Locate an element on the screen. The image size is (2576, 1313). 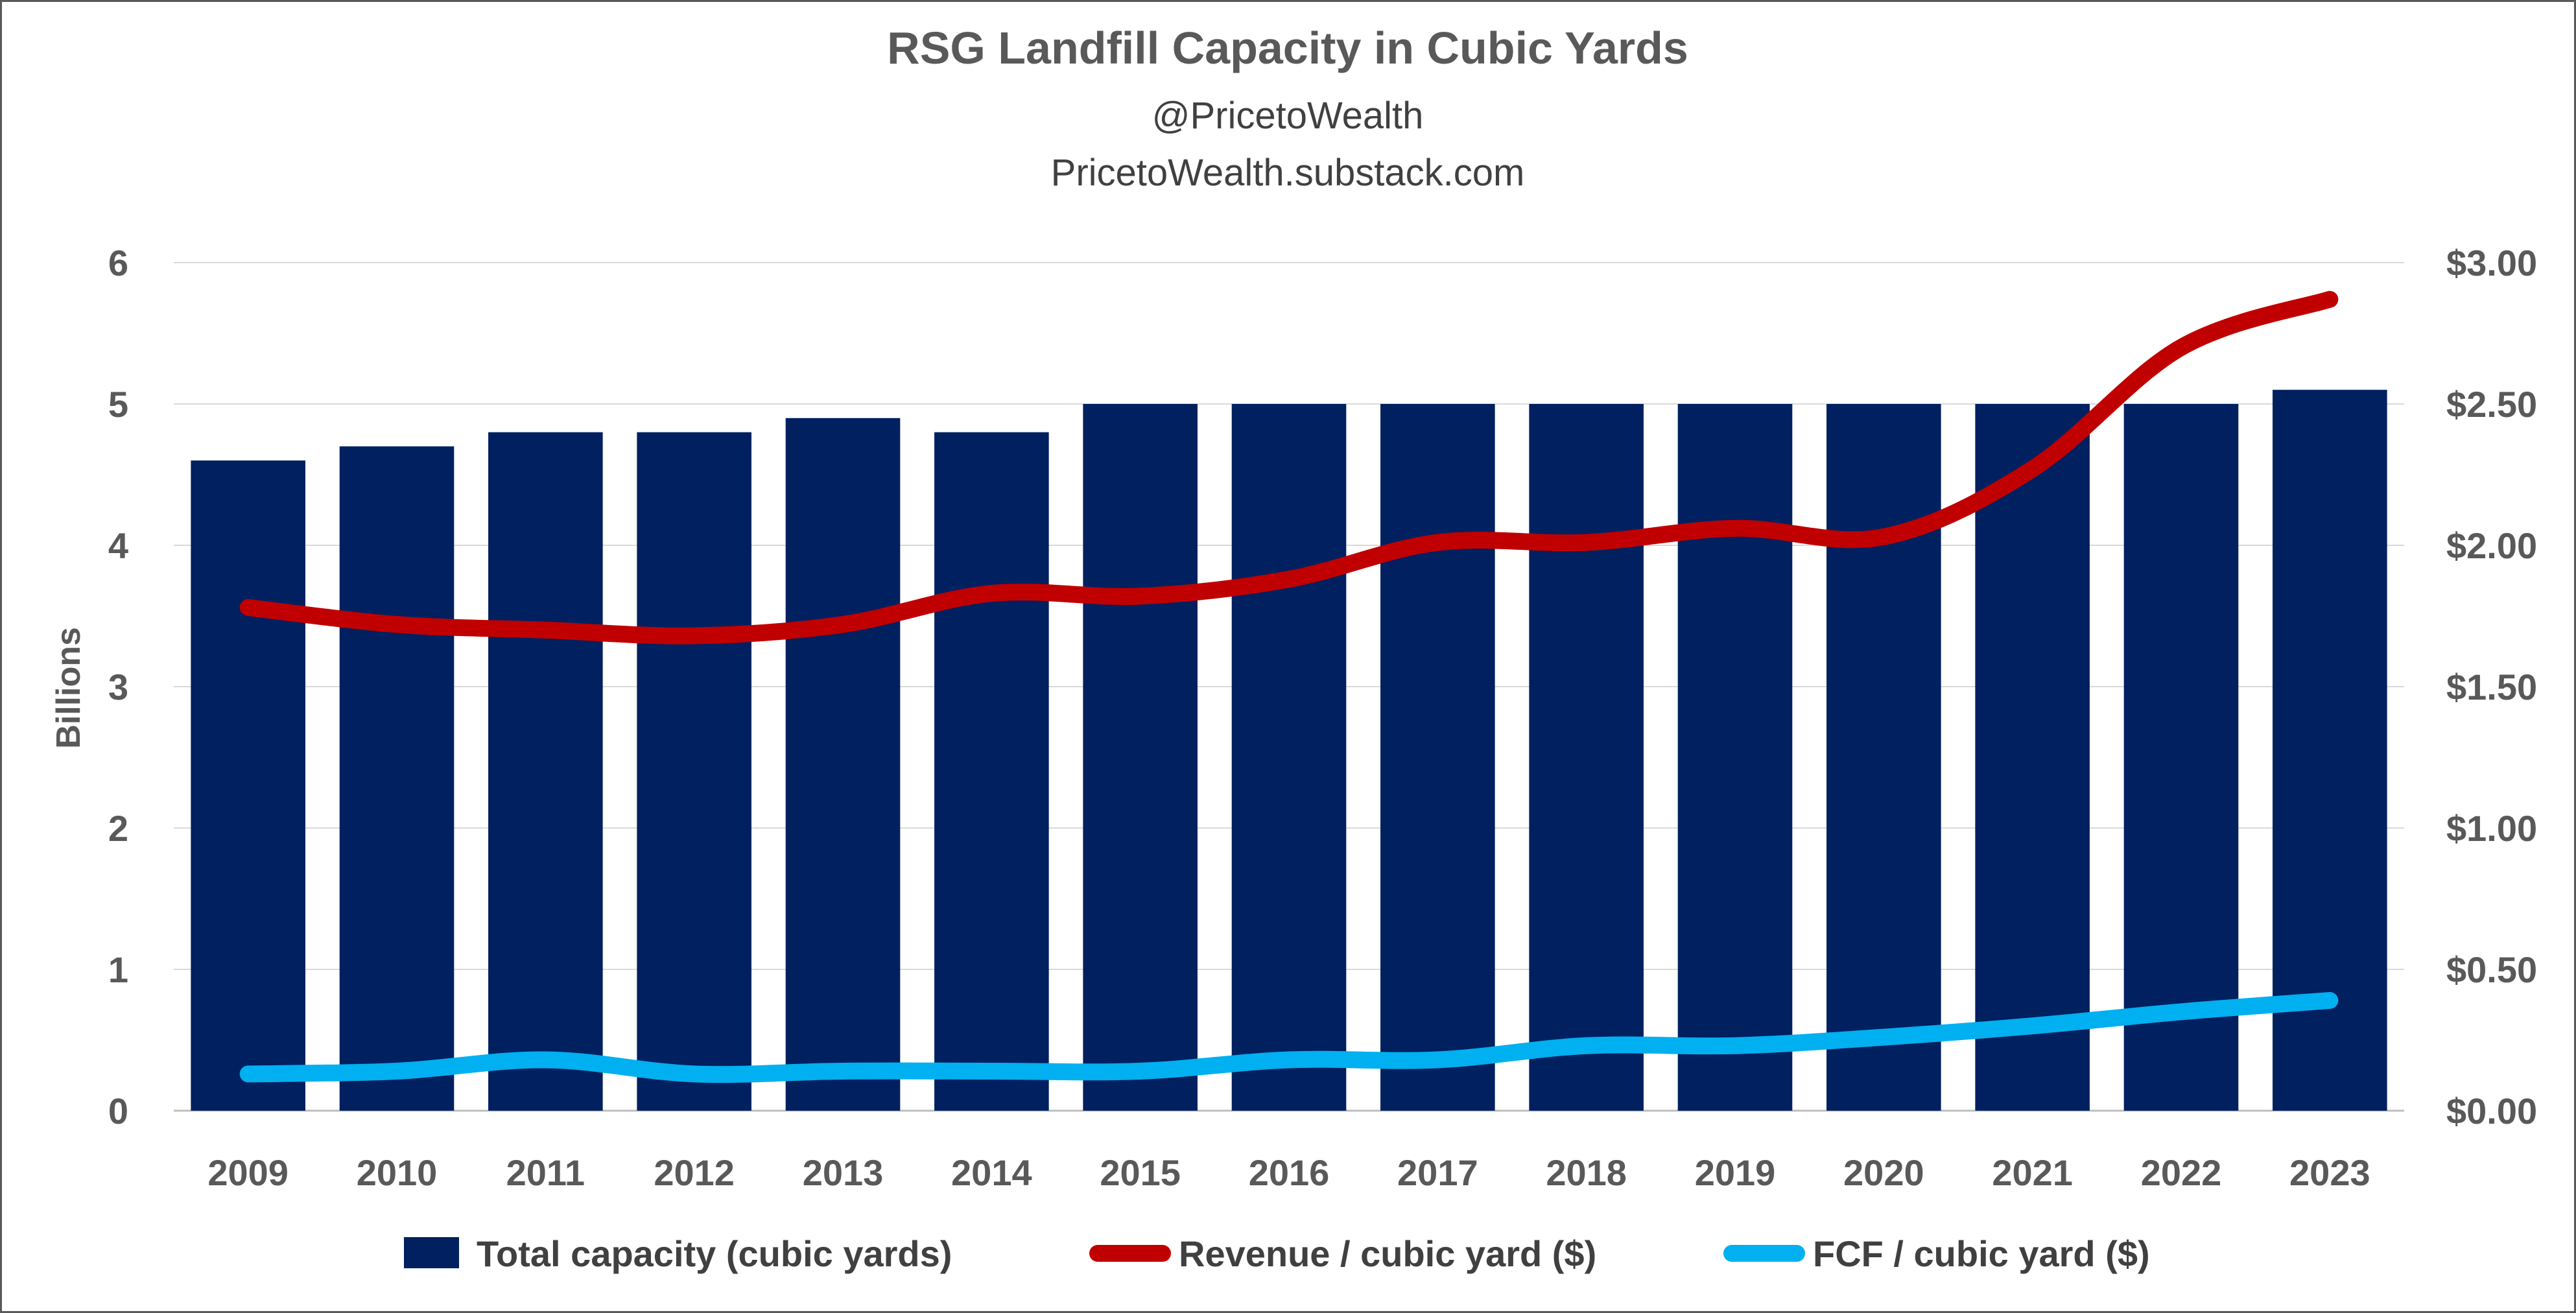
y-tick-label: 2 is located at coordinates (118, 828).